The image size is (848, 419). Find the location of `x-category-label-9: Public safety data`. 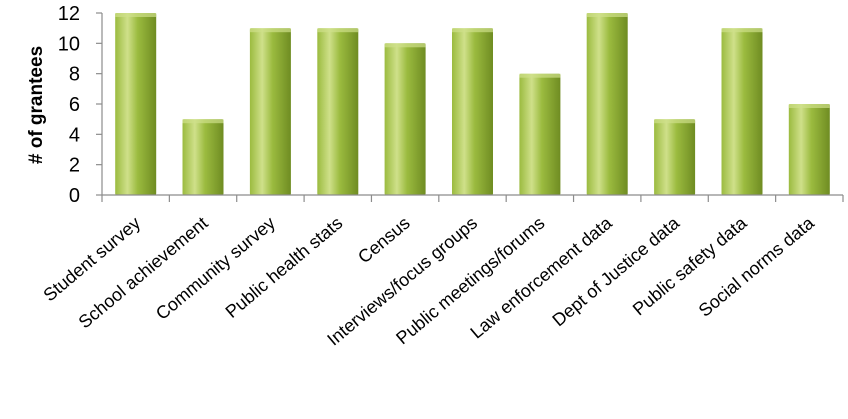

x-category-label-9: Public safety data is located at coordinates (690, 265).